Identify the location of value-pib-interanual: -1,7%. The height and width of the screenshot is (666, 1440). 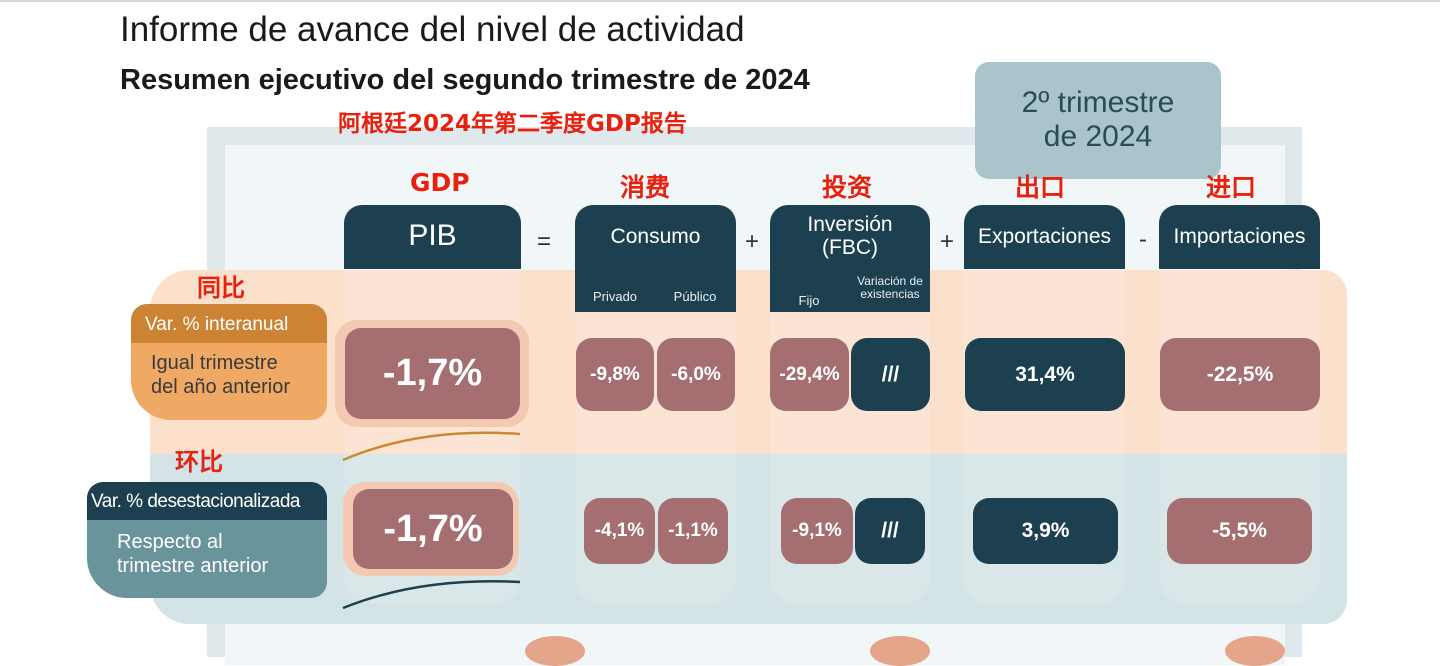
(432, 373).